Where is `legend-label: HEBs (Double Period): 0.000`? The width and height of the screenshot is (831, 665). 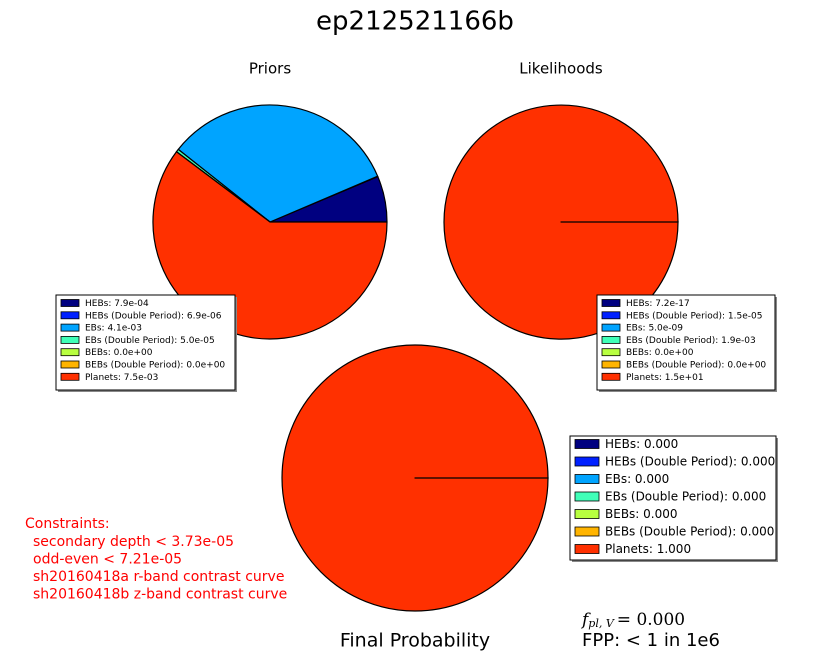
legend-label: HEBs (Double Period): 0.000 is located at coordinates (690, 462).